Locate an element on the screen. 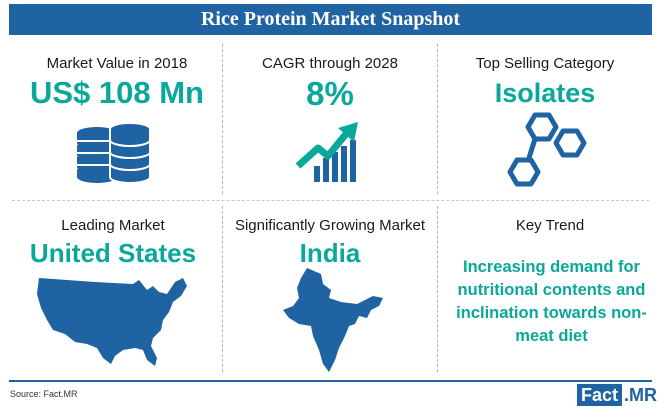  cagr-value: 8% is located at coordinates (330, 93).